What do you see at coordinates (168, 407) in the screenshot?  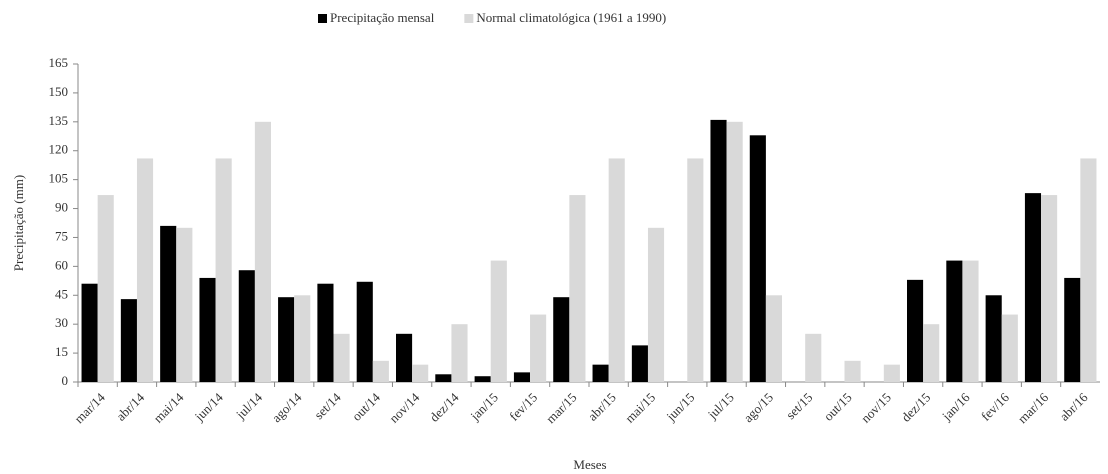 I see `x-tick-label: mai/14` at bounding box center [168, 407].